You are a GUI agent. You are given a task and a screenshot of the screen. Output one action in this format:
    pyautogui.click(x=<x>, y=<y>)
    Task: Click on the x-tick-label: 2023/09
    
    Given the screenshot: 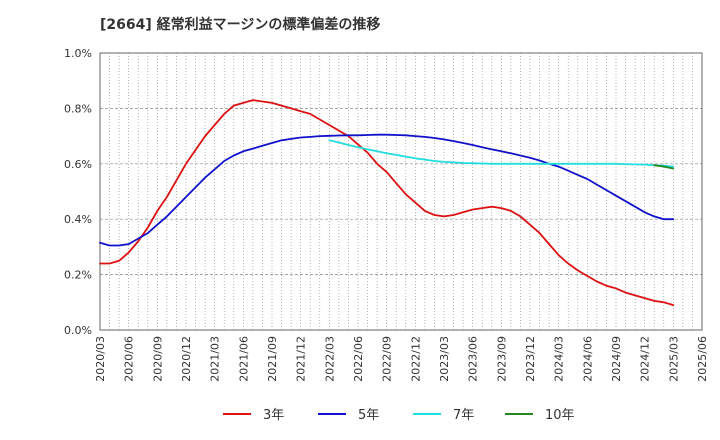 What is the action you would take?
    pyautogui.click(x=501, y=359)
    